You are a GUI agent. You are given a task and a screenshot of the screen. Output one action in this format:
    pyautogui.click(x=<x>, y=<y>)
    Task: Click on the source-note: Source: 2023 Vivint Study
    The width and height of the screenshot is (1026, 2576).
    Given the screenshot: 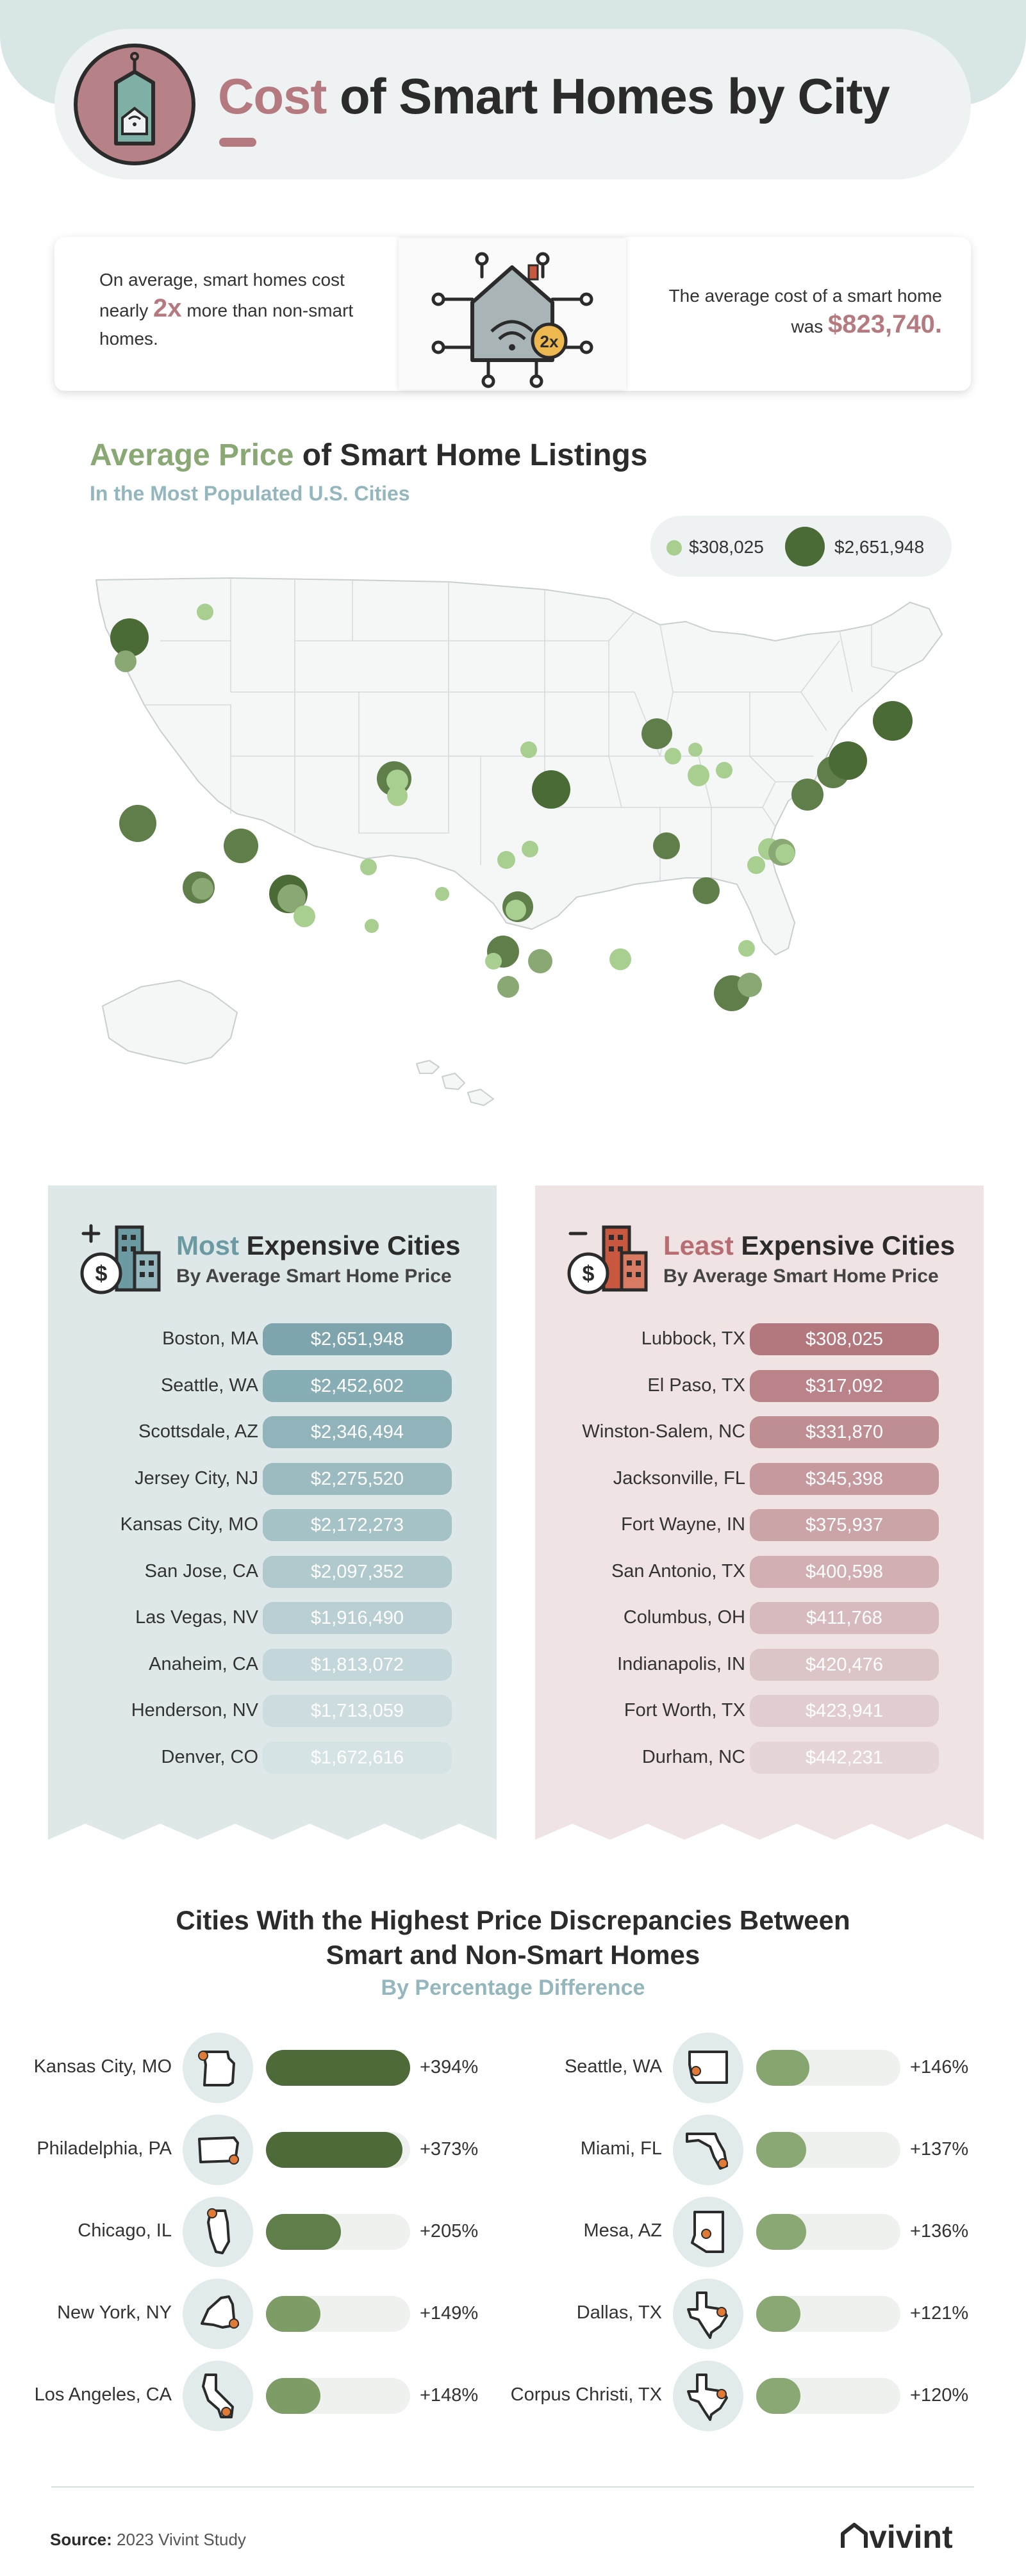 What is the action you would take?
    pyautogui.click(x=148, y=2540)
    